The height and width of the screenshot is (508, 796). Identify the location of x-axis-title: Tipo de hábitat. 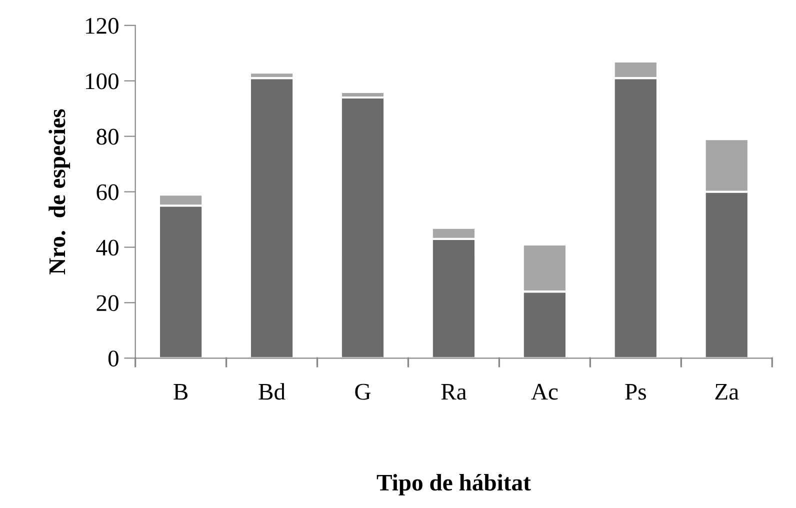
(453, 485).